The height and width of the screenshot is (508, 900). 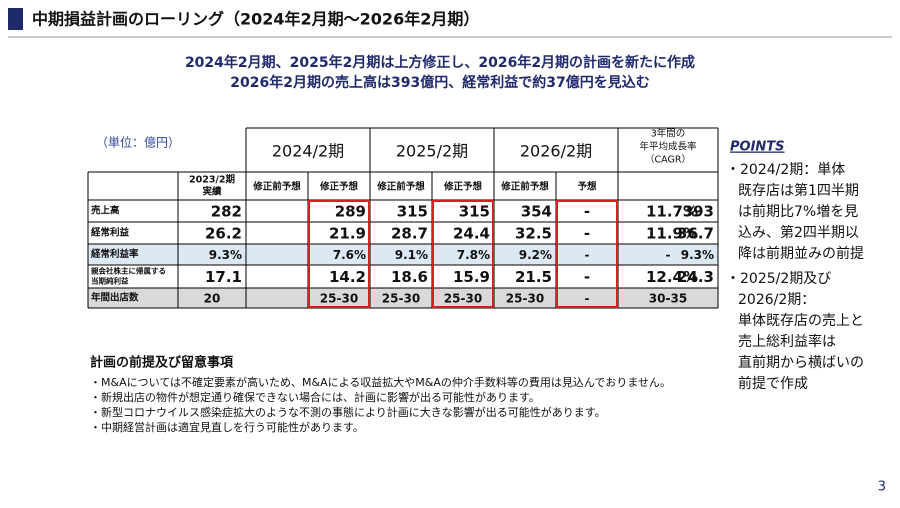 I want to click on cell: 24.4, so click(x=471, y=234).